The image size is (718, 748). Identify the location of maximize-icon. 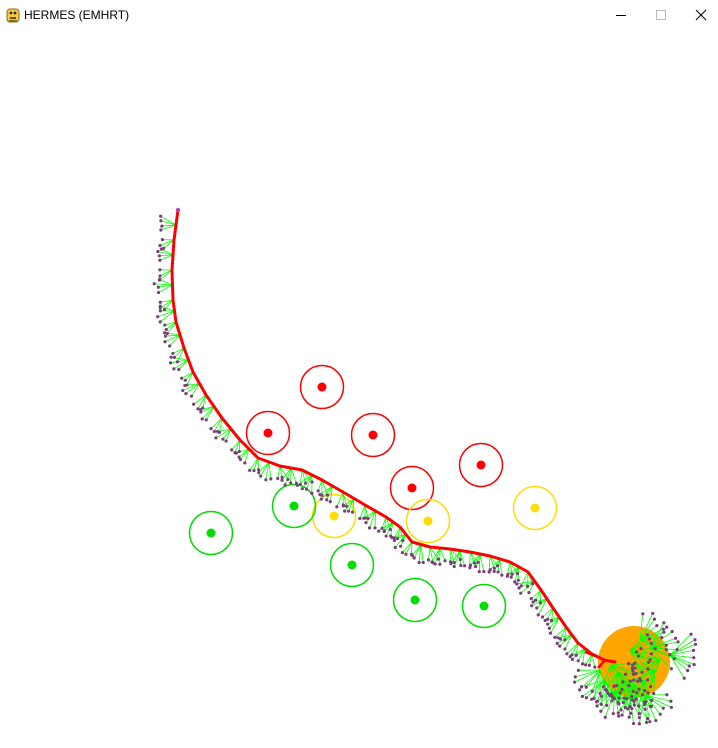
(661, 15).